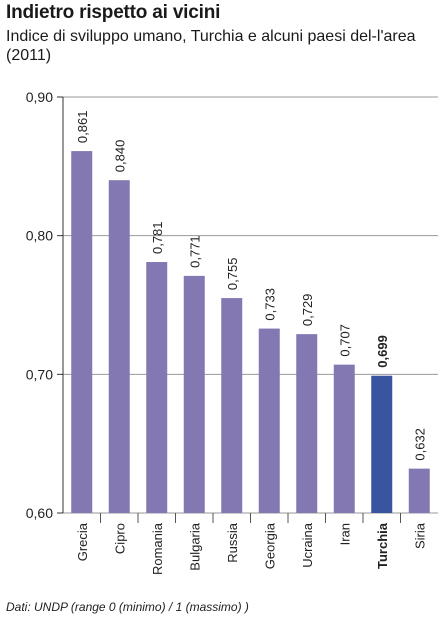 The image size is (445, 628). Describe the element at coordinates (307, 310) in the screenshot. I see `value-label: 0,729` at that location.